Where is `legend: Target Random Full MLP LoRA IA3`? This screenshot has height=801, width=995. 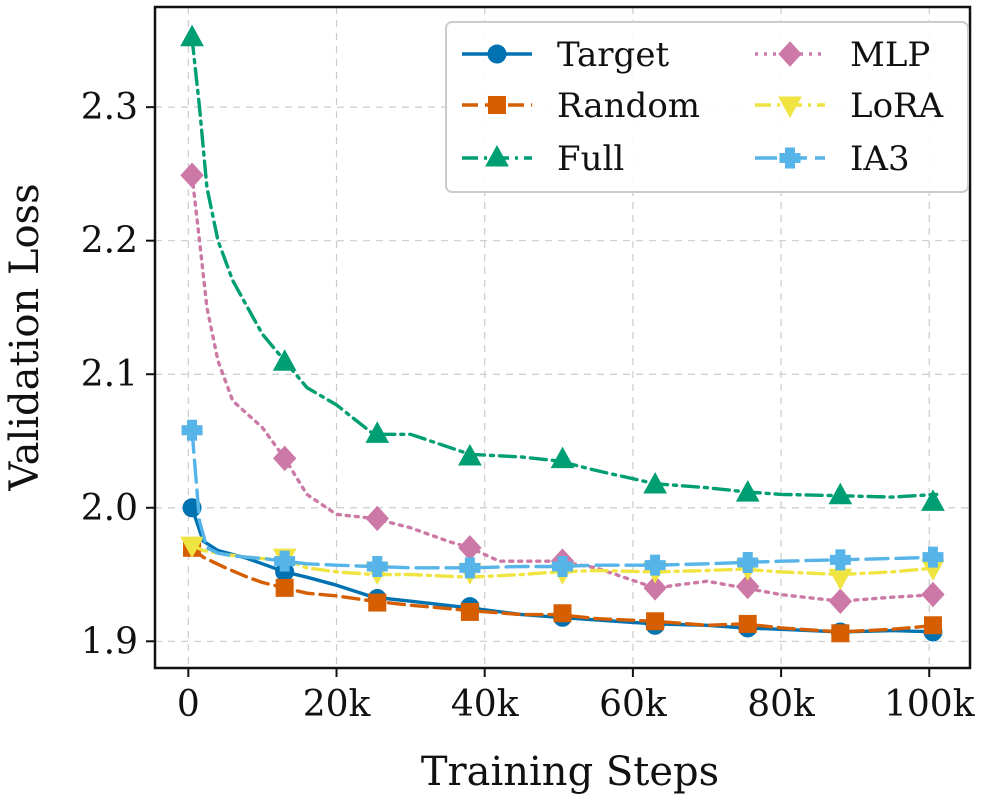 legend: Target Random Full MLP LoRA IA3 is located at coordinates (707, 107).